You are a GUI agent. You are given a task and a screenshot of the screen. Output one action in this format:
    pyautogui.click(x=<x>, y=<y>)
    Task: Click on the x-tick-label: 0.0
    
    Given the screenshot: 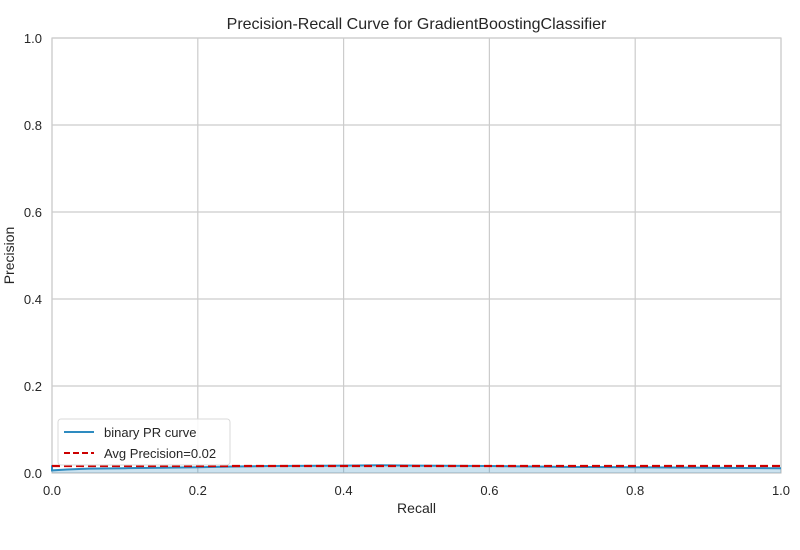 What is the action you would take?
    pyautogui.click(x=52, y=490)
    